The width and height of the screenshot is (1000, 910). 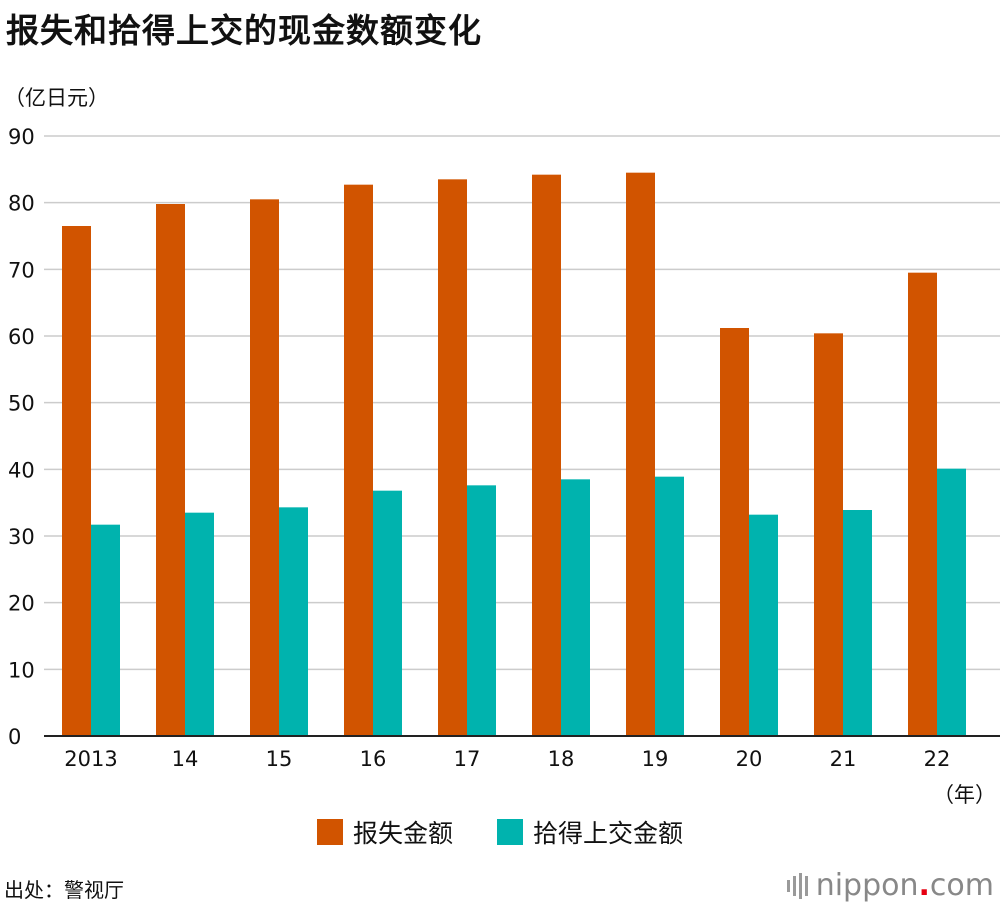 I want to click on x-tick-label: 21, so click(x=843, y=759).